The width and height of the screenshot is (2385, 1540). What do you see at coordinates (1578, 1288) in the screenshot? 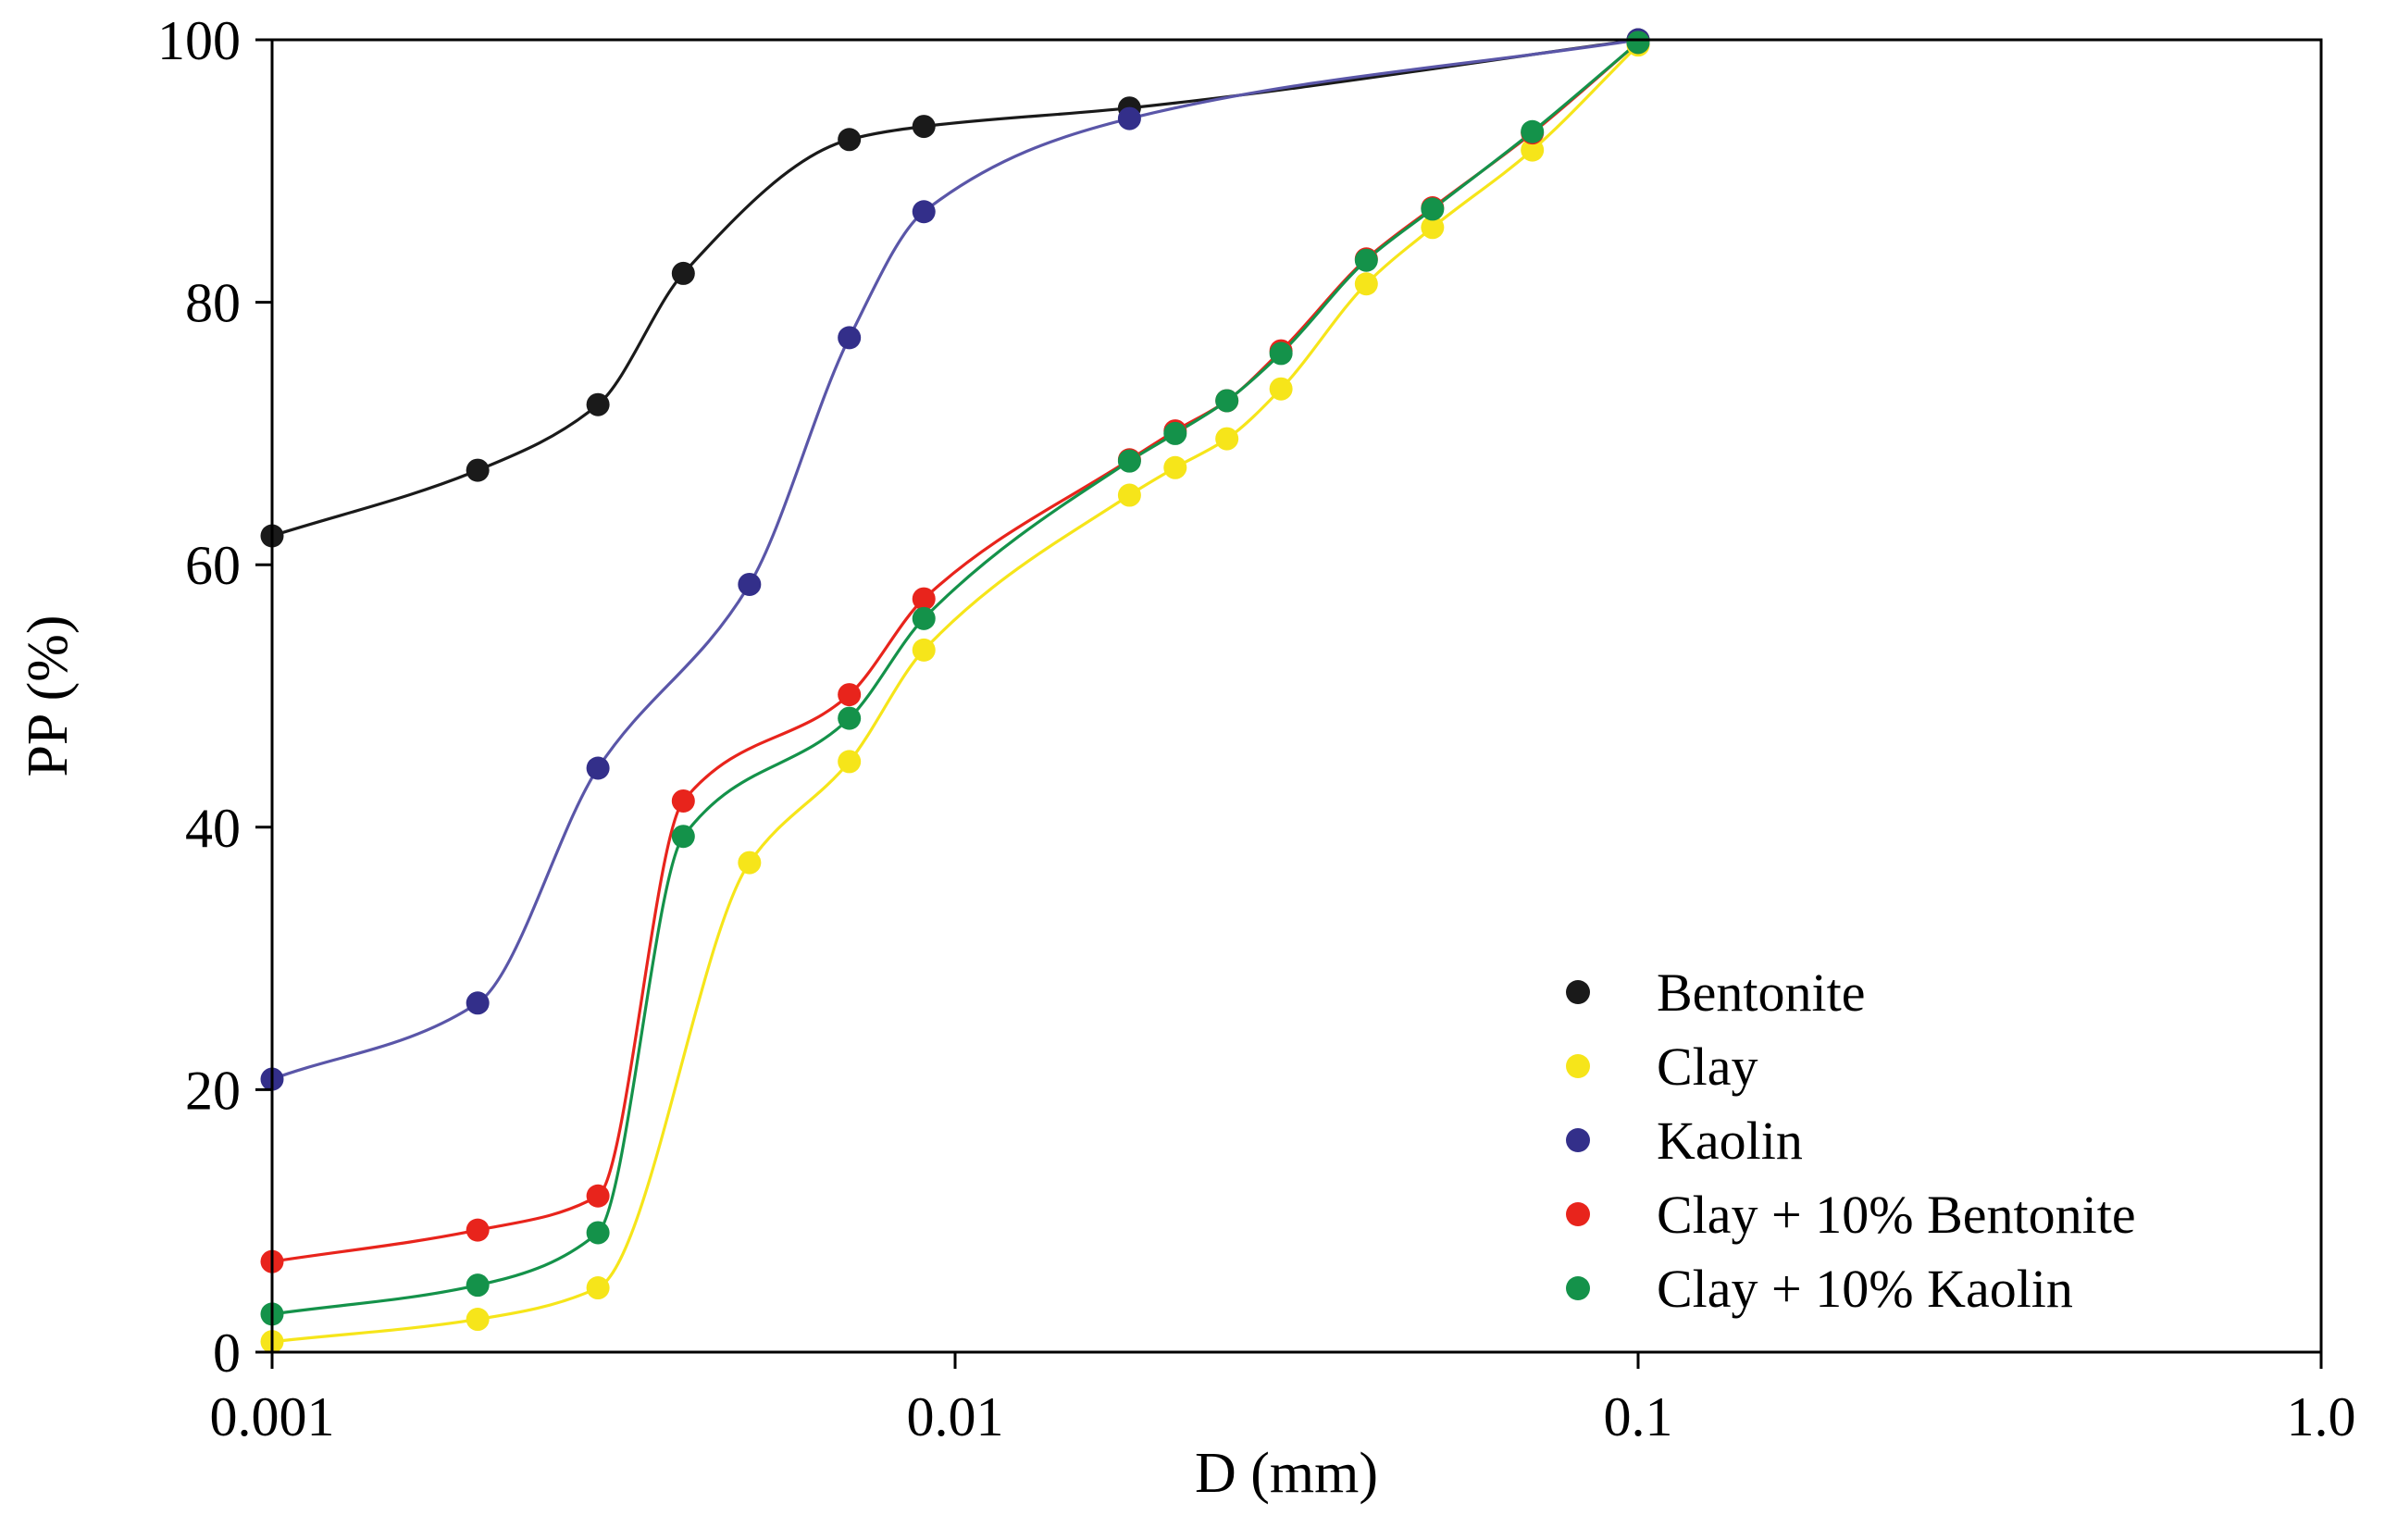
I see `legend-marker-clay-10-kaolin` at bounding box center [1578, 1288].